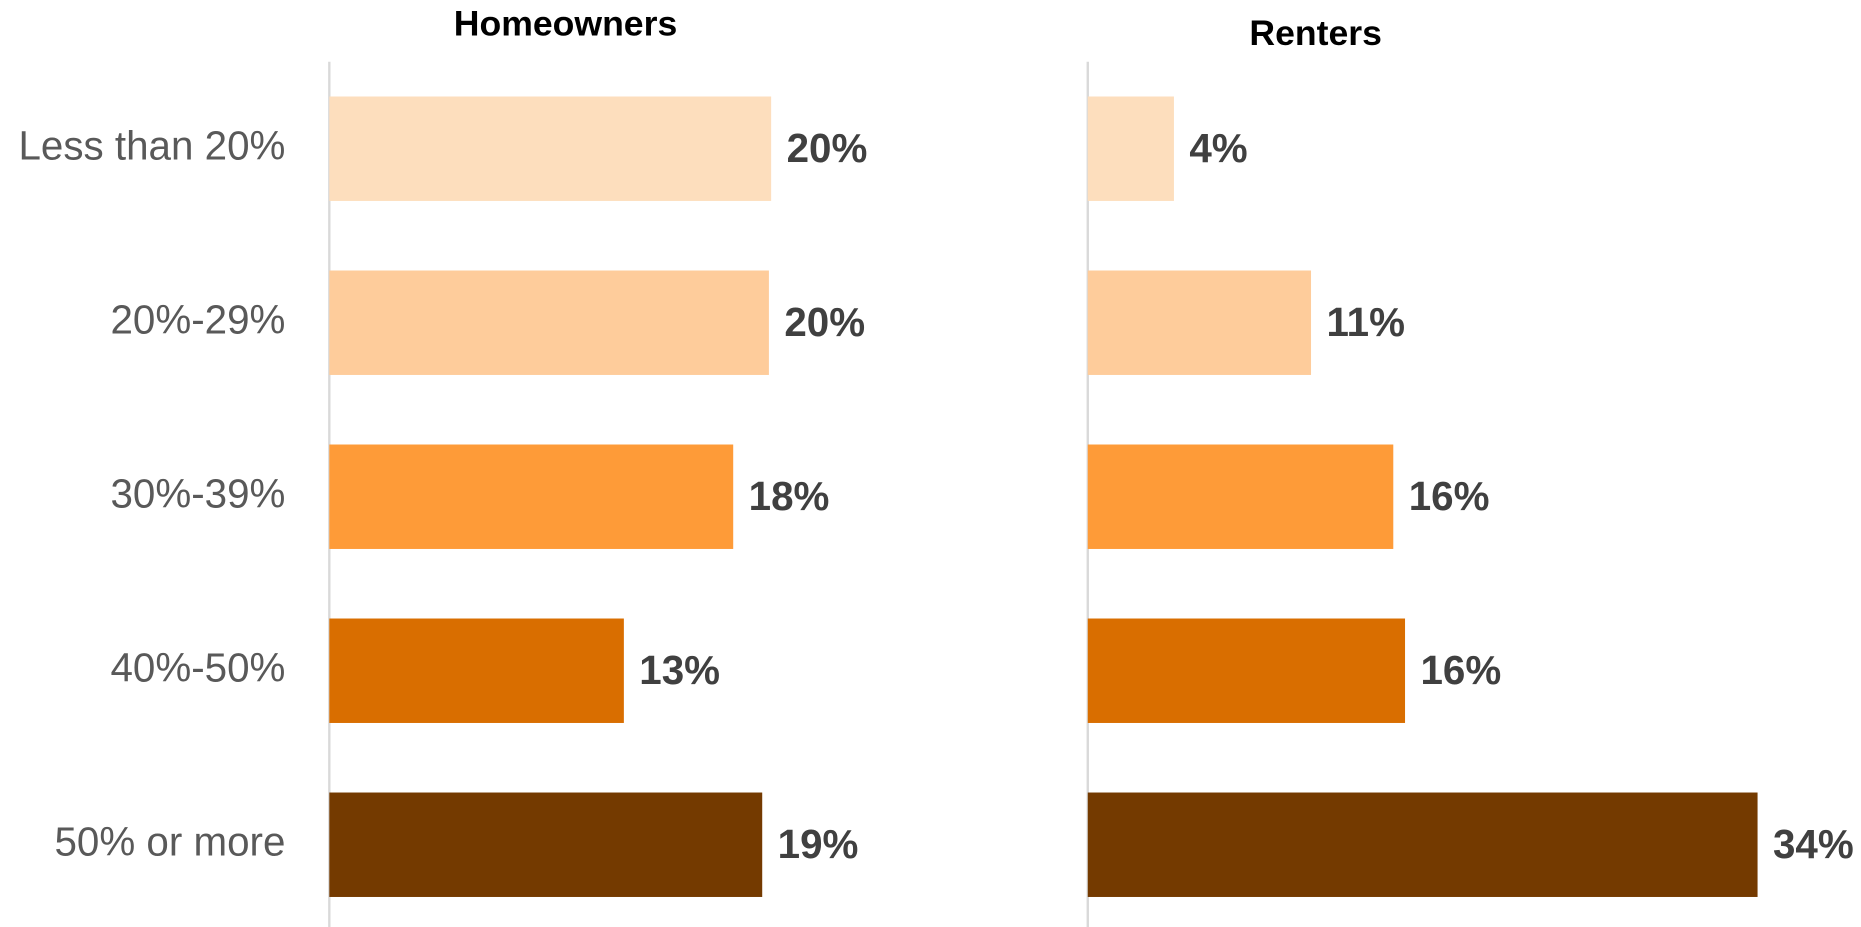 The height and width of the screenshot is (927, 1861). Describe the element at coordinates (169, 841) in the screenshot. I see `y-tick-label: 50% or more` at that location.